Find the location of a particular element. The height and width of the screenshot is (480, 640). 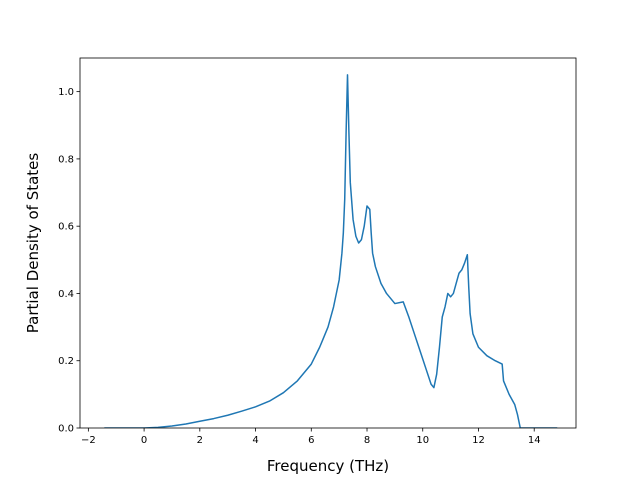

x-tick-label: 12 is located at coordinates (478, 440).